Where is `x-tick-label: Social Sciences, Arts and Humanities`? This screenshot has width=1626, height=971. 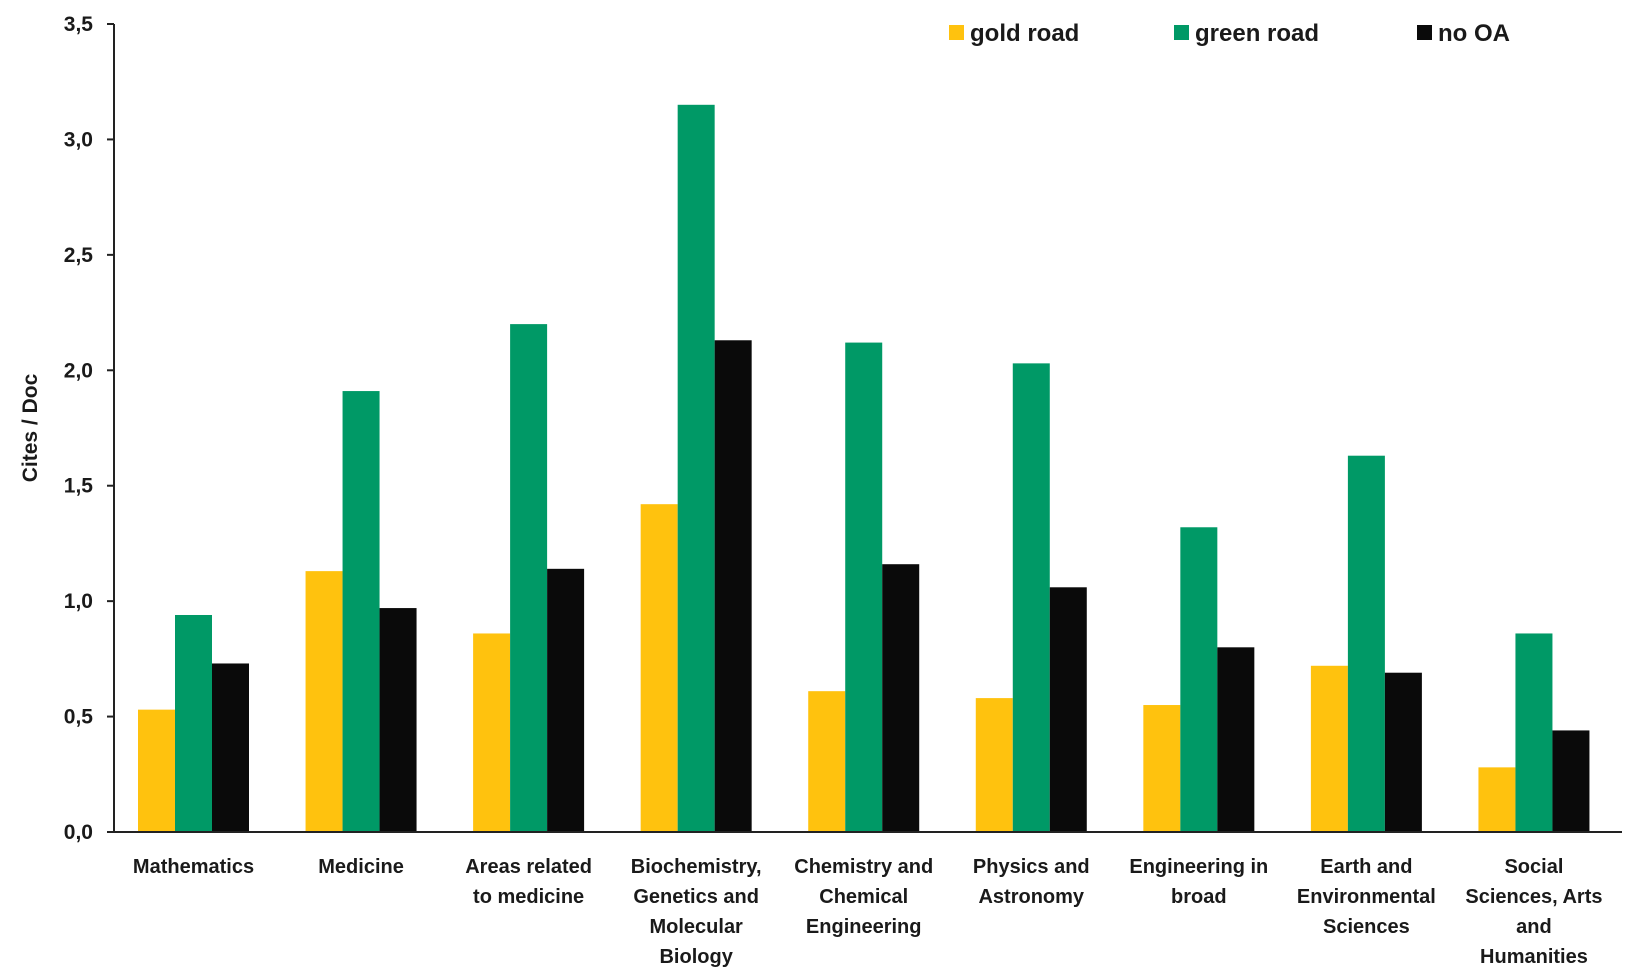
x-tick-label: Social Sciences, Arts and Humanities is located at coordinates (1533, 912).